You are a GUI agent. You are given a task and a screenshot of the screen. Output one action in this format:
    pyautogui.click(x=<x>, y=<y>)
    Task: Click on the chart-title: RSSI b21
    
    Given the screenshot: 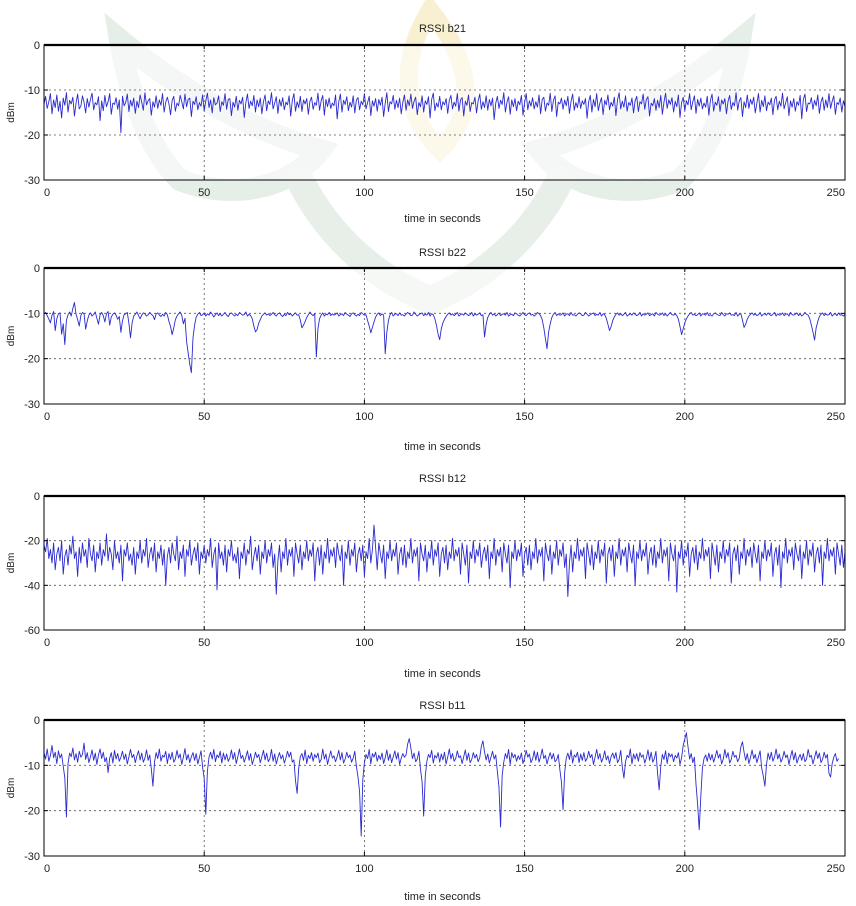 What is the action you would take?
    pyautogui.click(x=442, y=29)
    